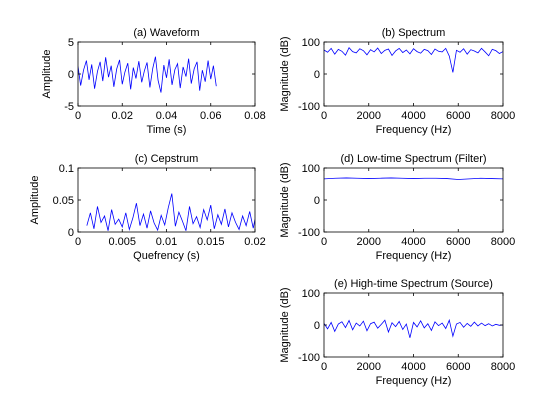  What do you see at coordinates (458, 242) in the screenshot?
I see `x-tick-label-d-3: 6000` at bounding box center [458, 242].